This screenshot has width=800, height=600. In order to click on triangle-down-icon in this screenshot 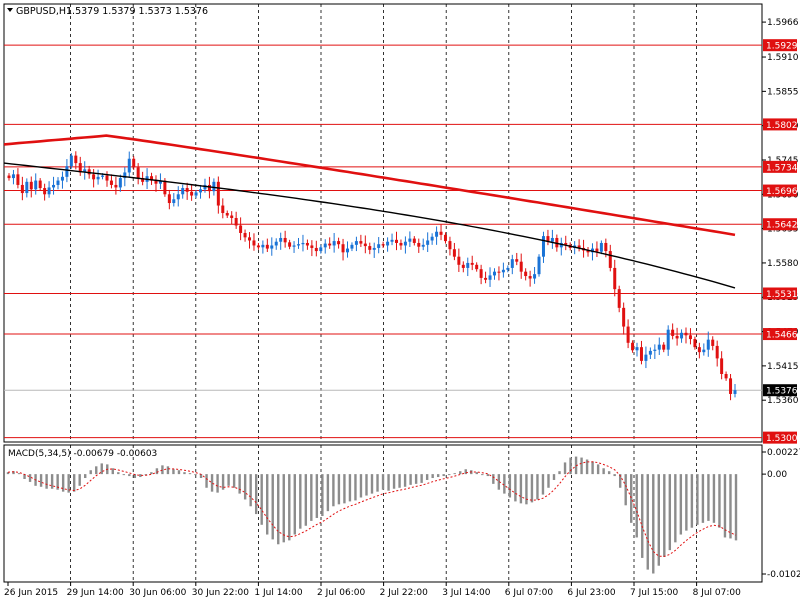, I will do `click(10, 10)`.